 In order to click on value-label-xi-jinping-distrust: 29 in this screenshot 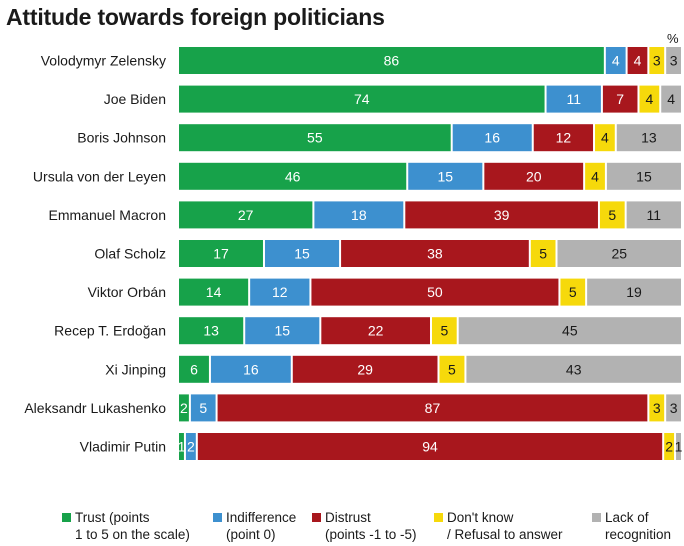, I will do `click(365, 369)`.